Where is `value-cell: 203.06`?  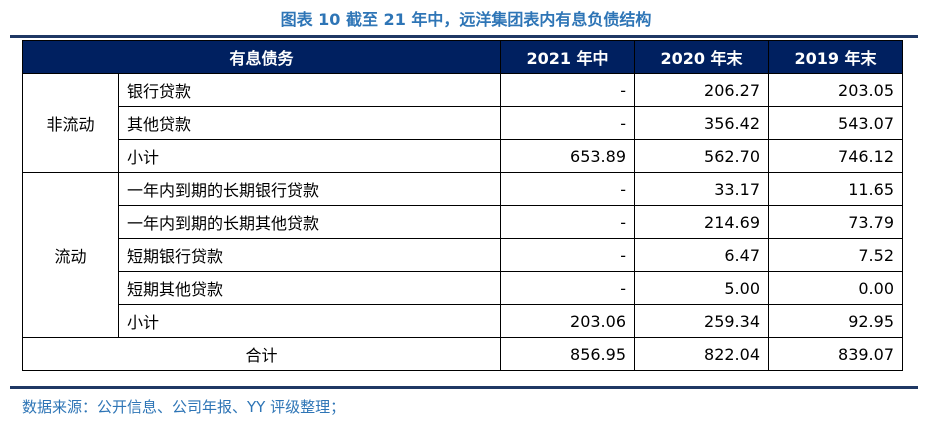
value-cell: 203.06 is located at coordinates (567, 321).